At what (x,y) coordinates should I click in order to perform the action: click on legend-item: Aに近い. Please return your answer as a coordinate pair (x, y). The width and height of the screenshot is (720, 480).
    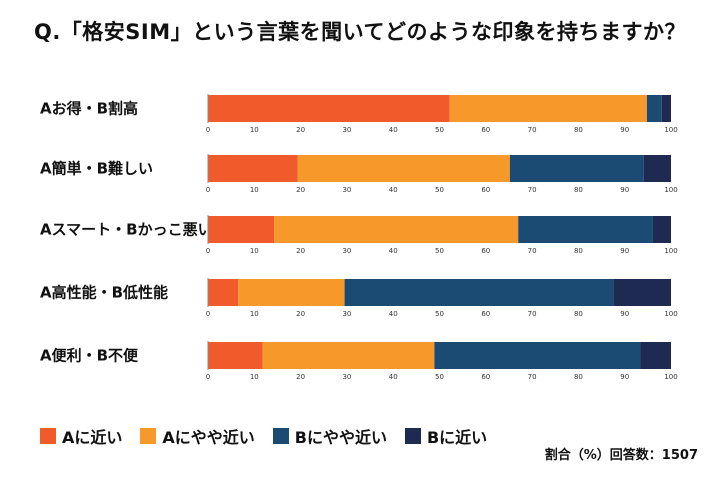
    Looking at the image, I should click on (81, 436).